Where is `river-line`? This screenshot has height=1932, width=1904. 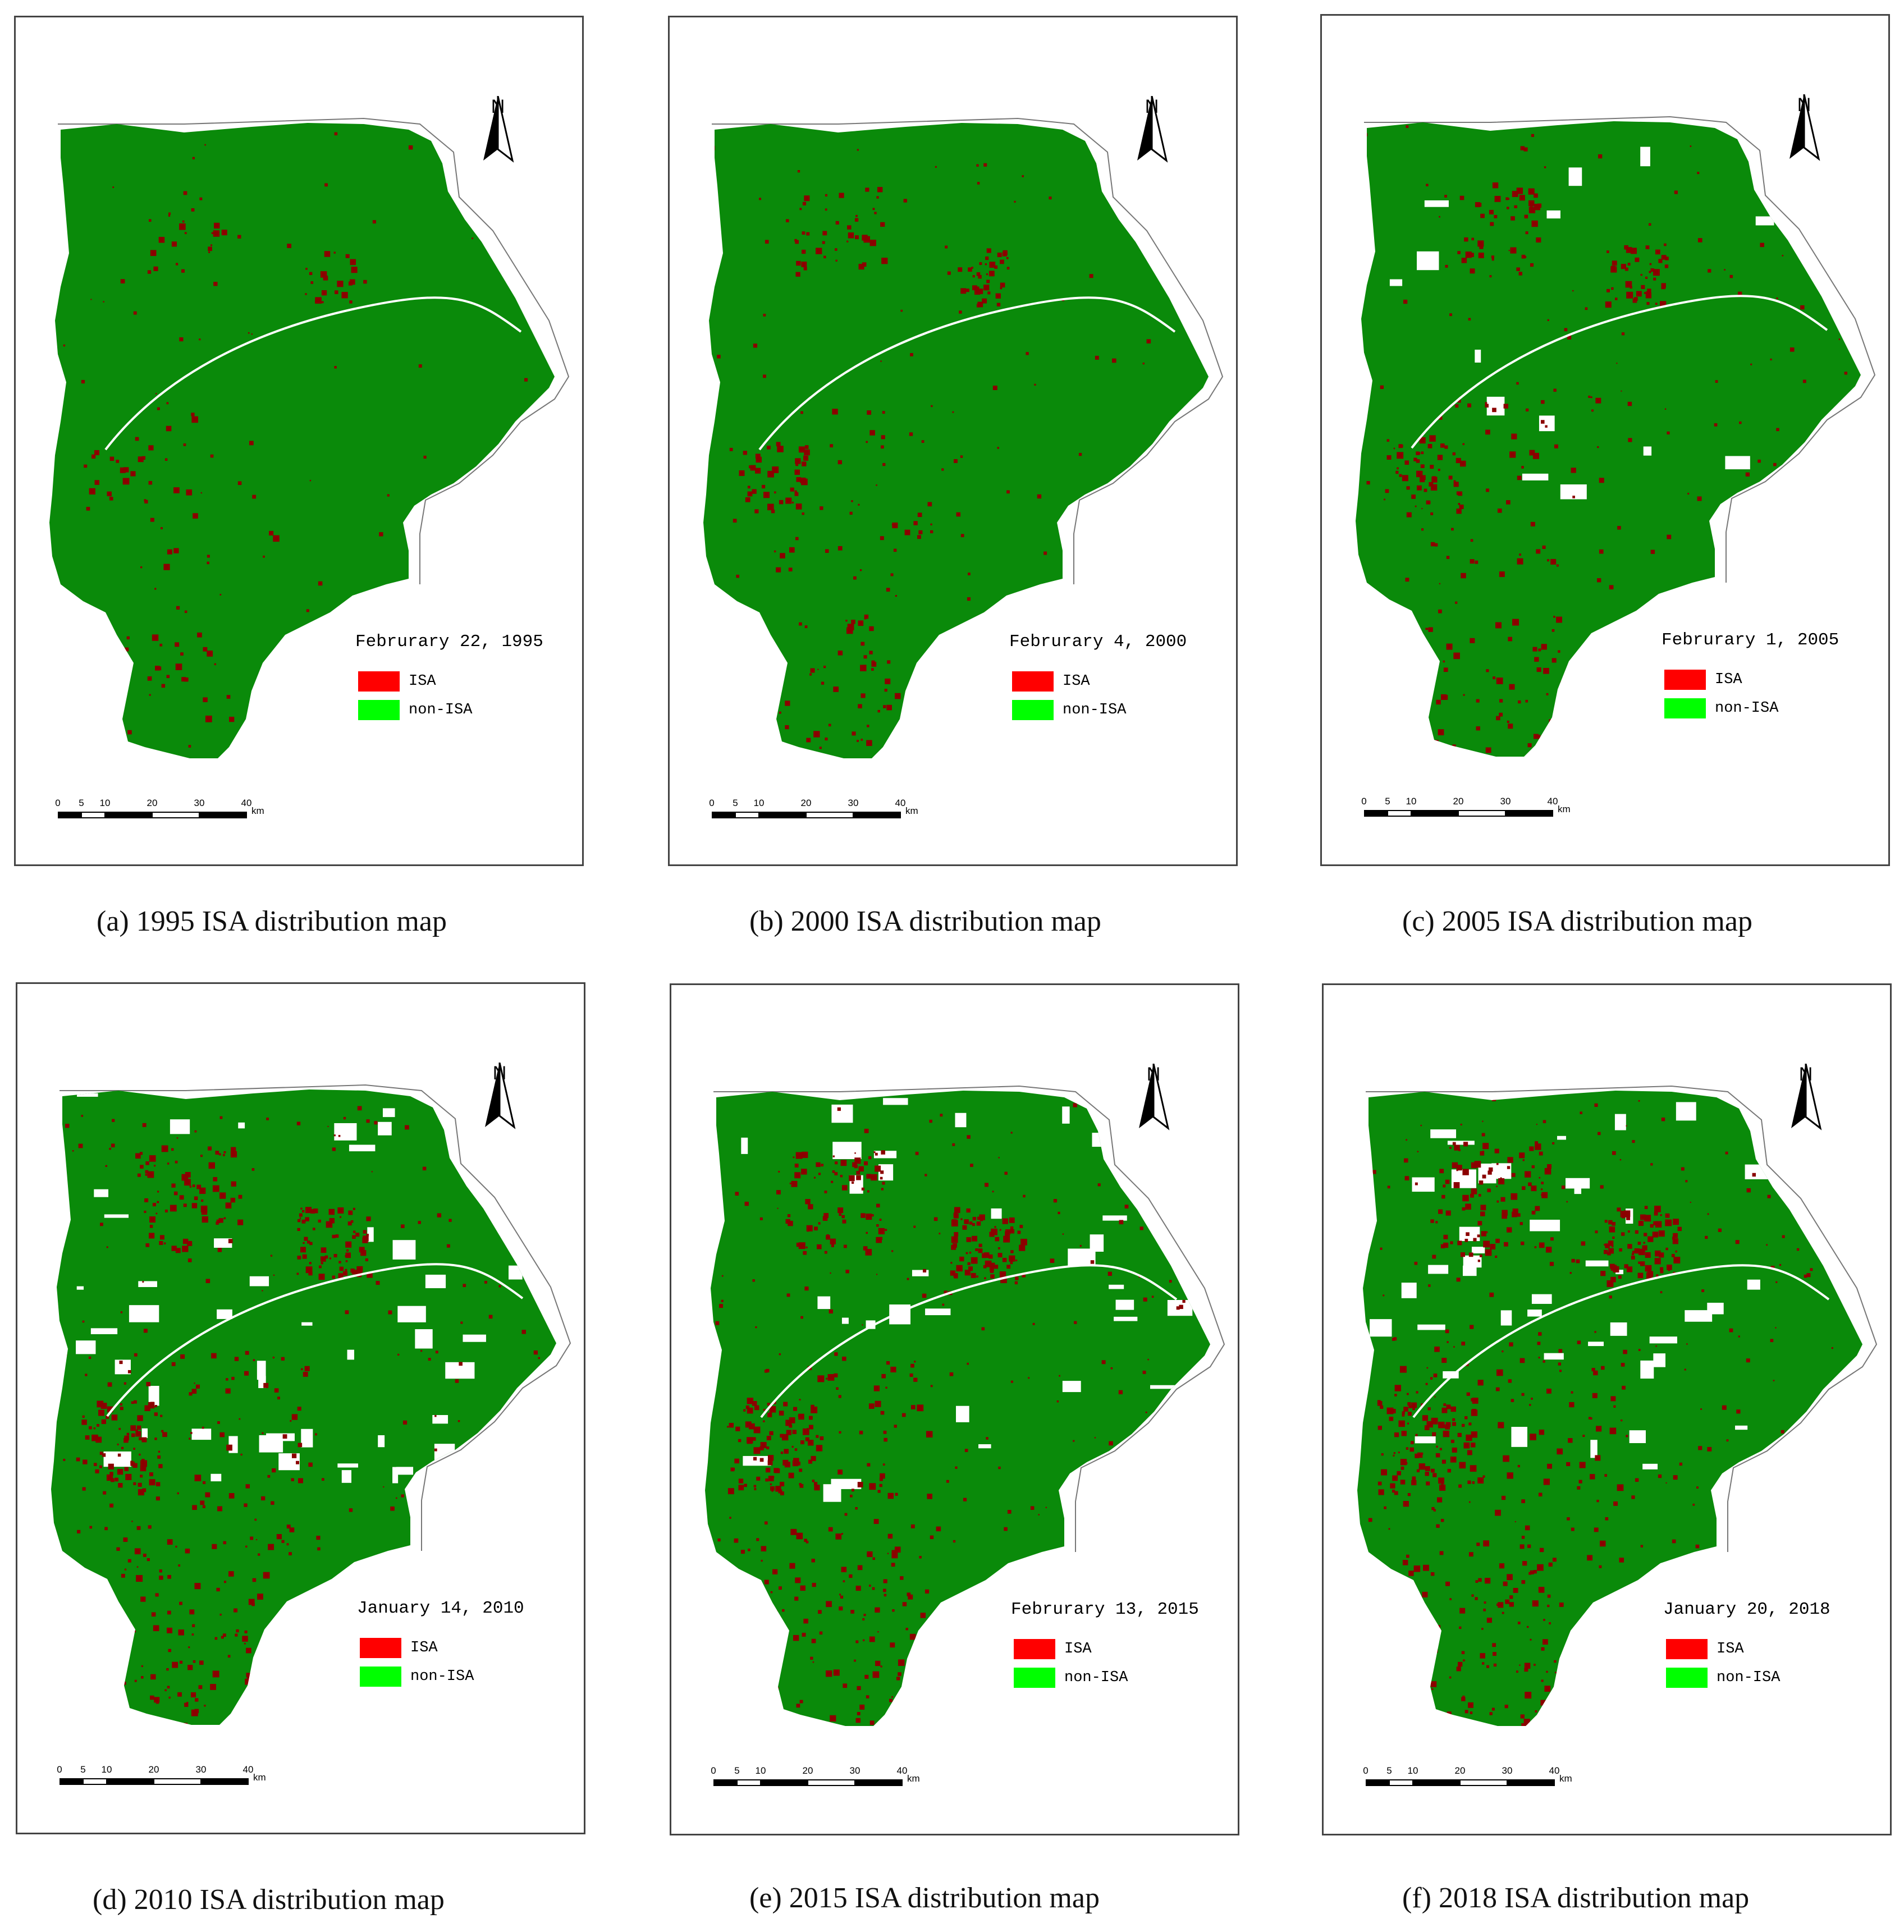
river-line is located at coordinates (969, 1341).